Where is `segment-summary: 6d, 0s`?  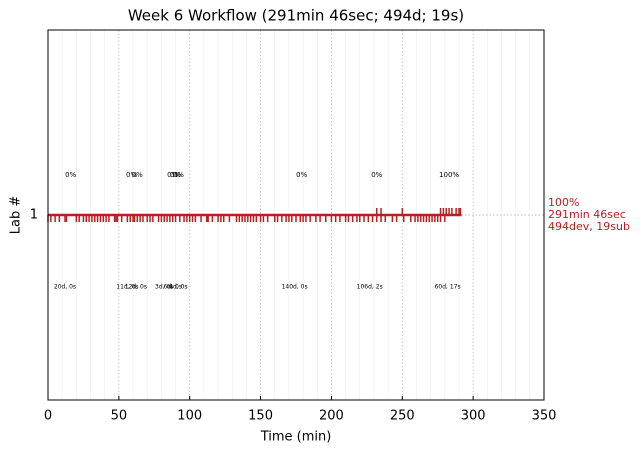 segment-summary: 6d, 0s is located at coordinates (173, 287).